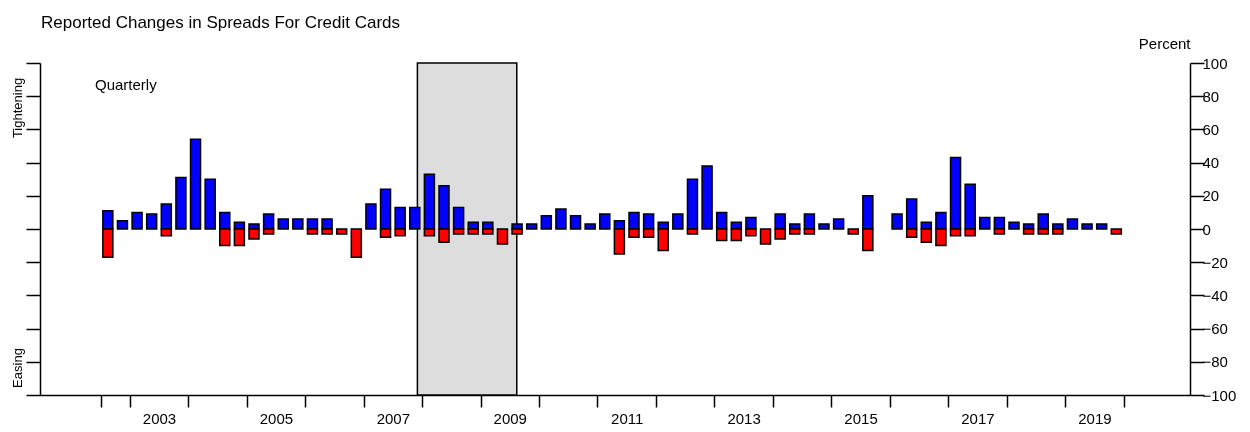 This screenshot has height=432, width=1250. What do you see at coordinates (1211, 129) in the screenshot?
I see `y-tick-label: 60` at bounding box center [1211, 129].